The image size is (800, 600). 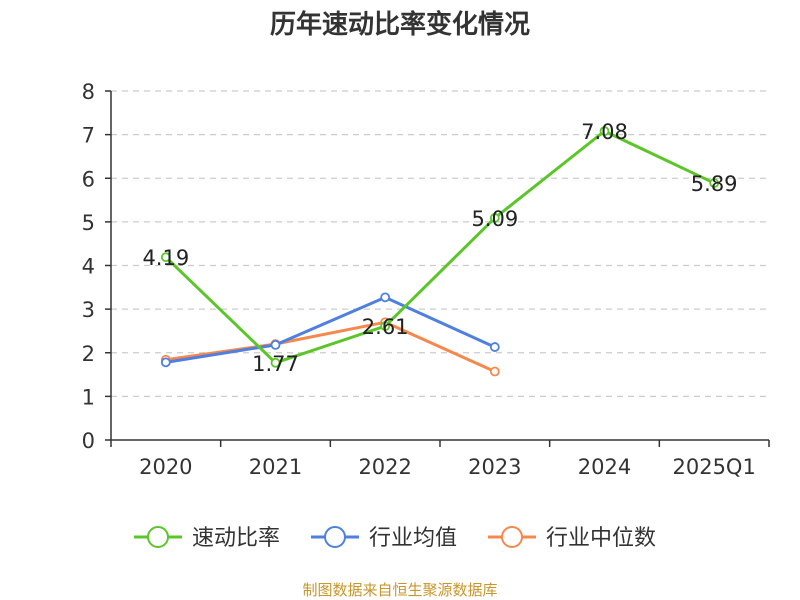 I want to click on y-tick-label: 1, so click(x=88, y=397).